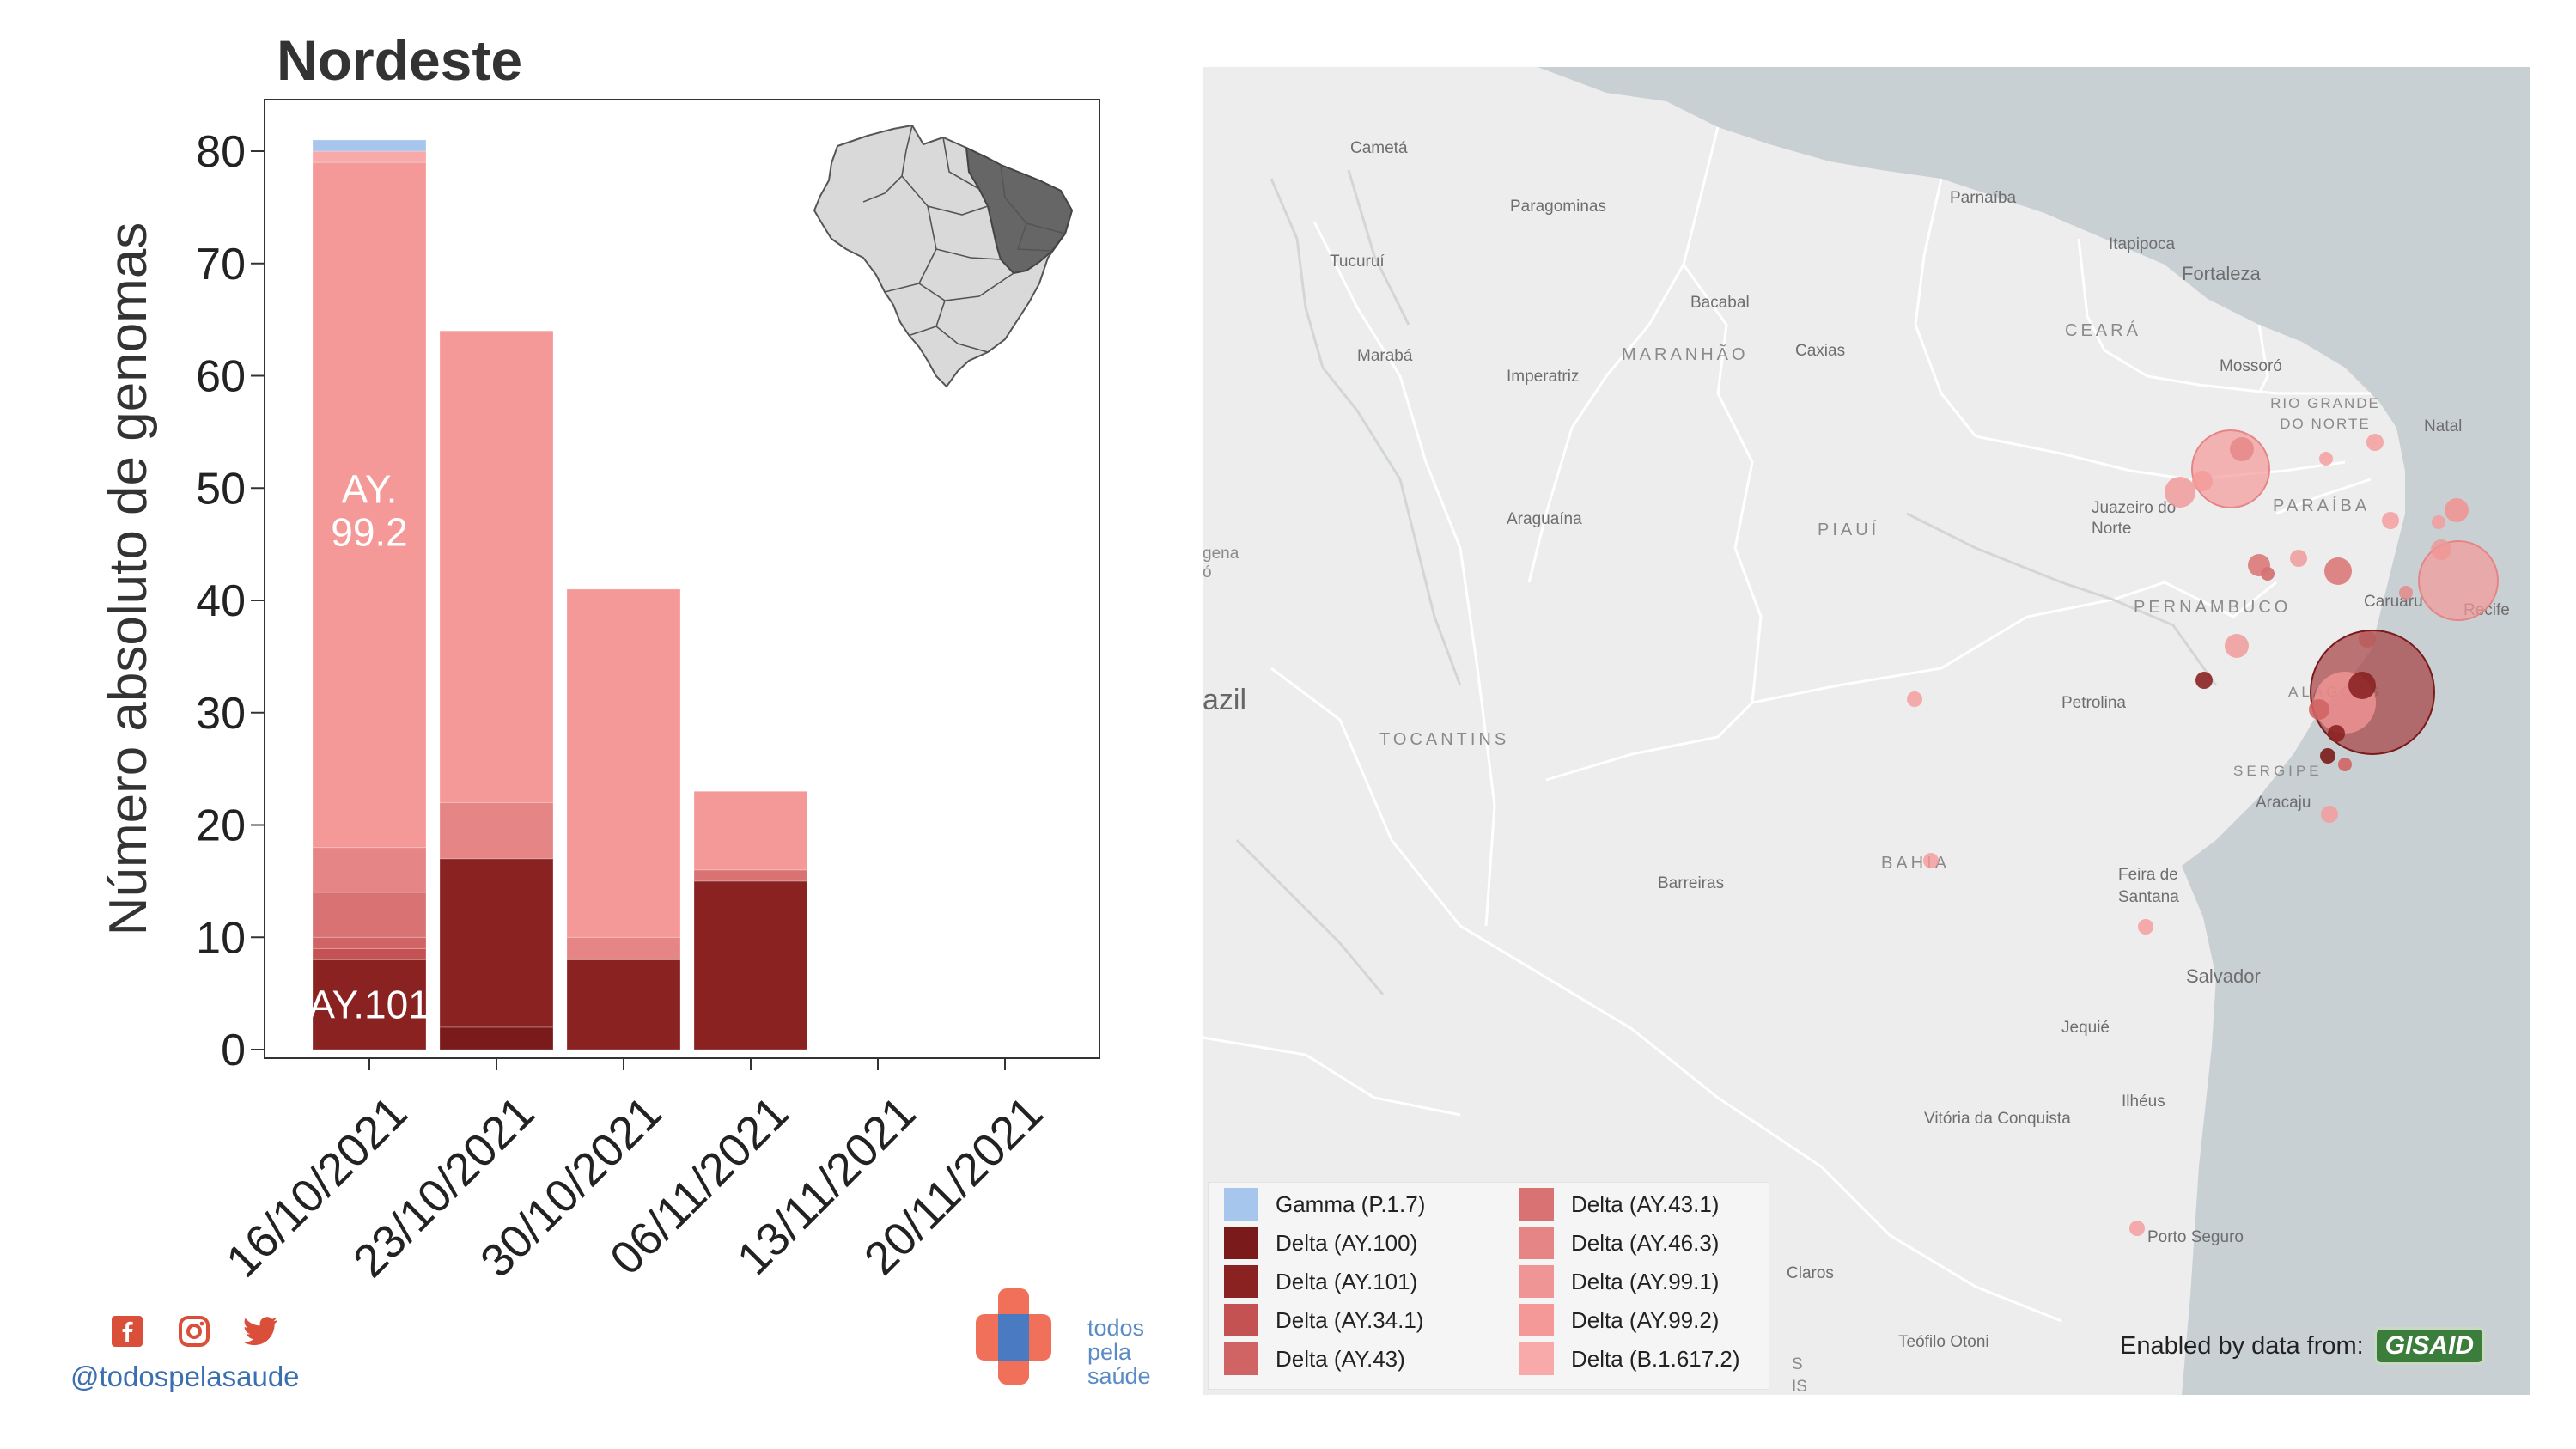 The image size is (2576, 1449). Describe the element at coordinates (1347, 1281) in the screenshot. I see `legend-label: Delta (AY.101)` at that location.